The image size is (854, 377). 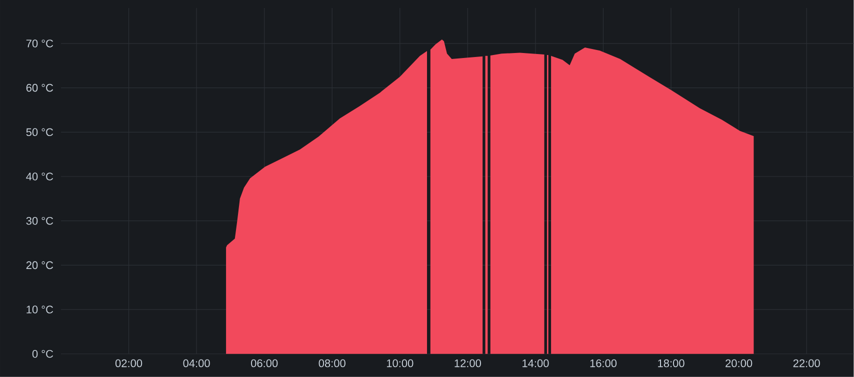 What do you see at coordinates (468, 363) in the screenshot?
I see `x-tick-label: 12:00` at bounding box center [468, 363].